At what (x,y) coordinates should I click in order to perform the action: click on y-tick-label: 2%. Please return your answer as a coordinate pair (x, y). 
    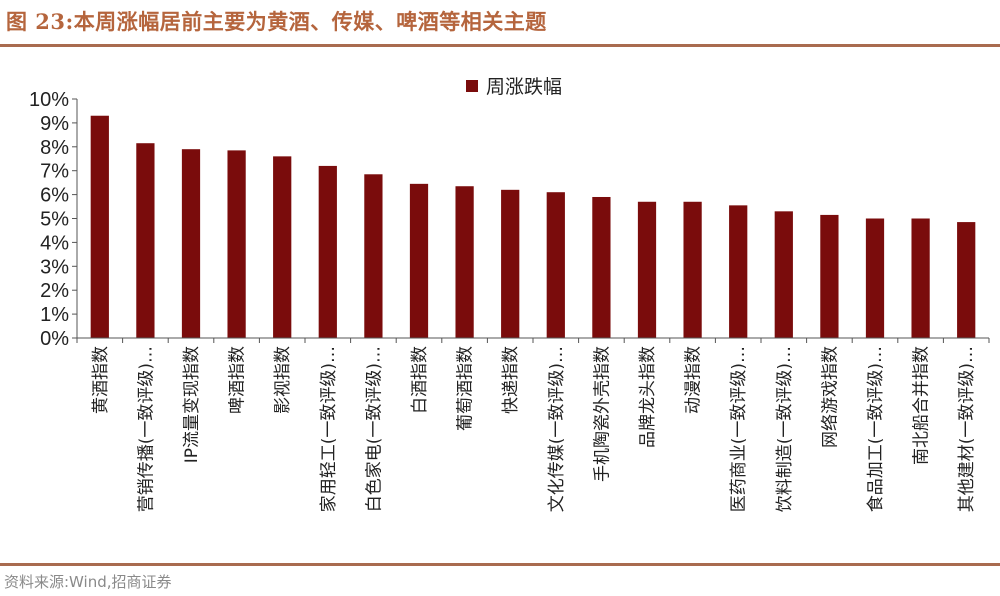
    Looking at the image, I should click on (54, 291).